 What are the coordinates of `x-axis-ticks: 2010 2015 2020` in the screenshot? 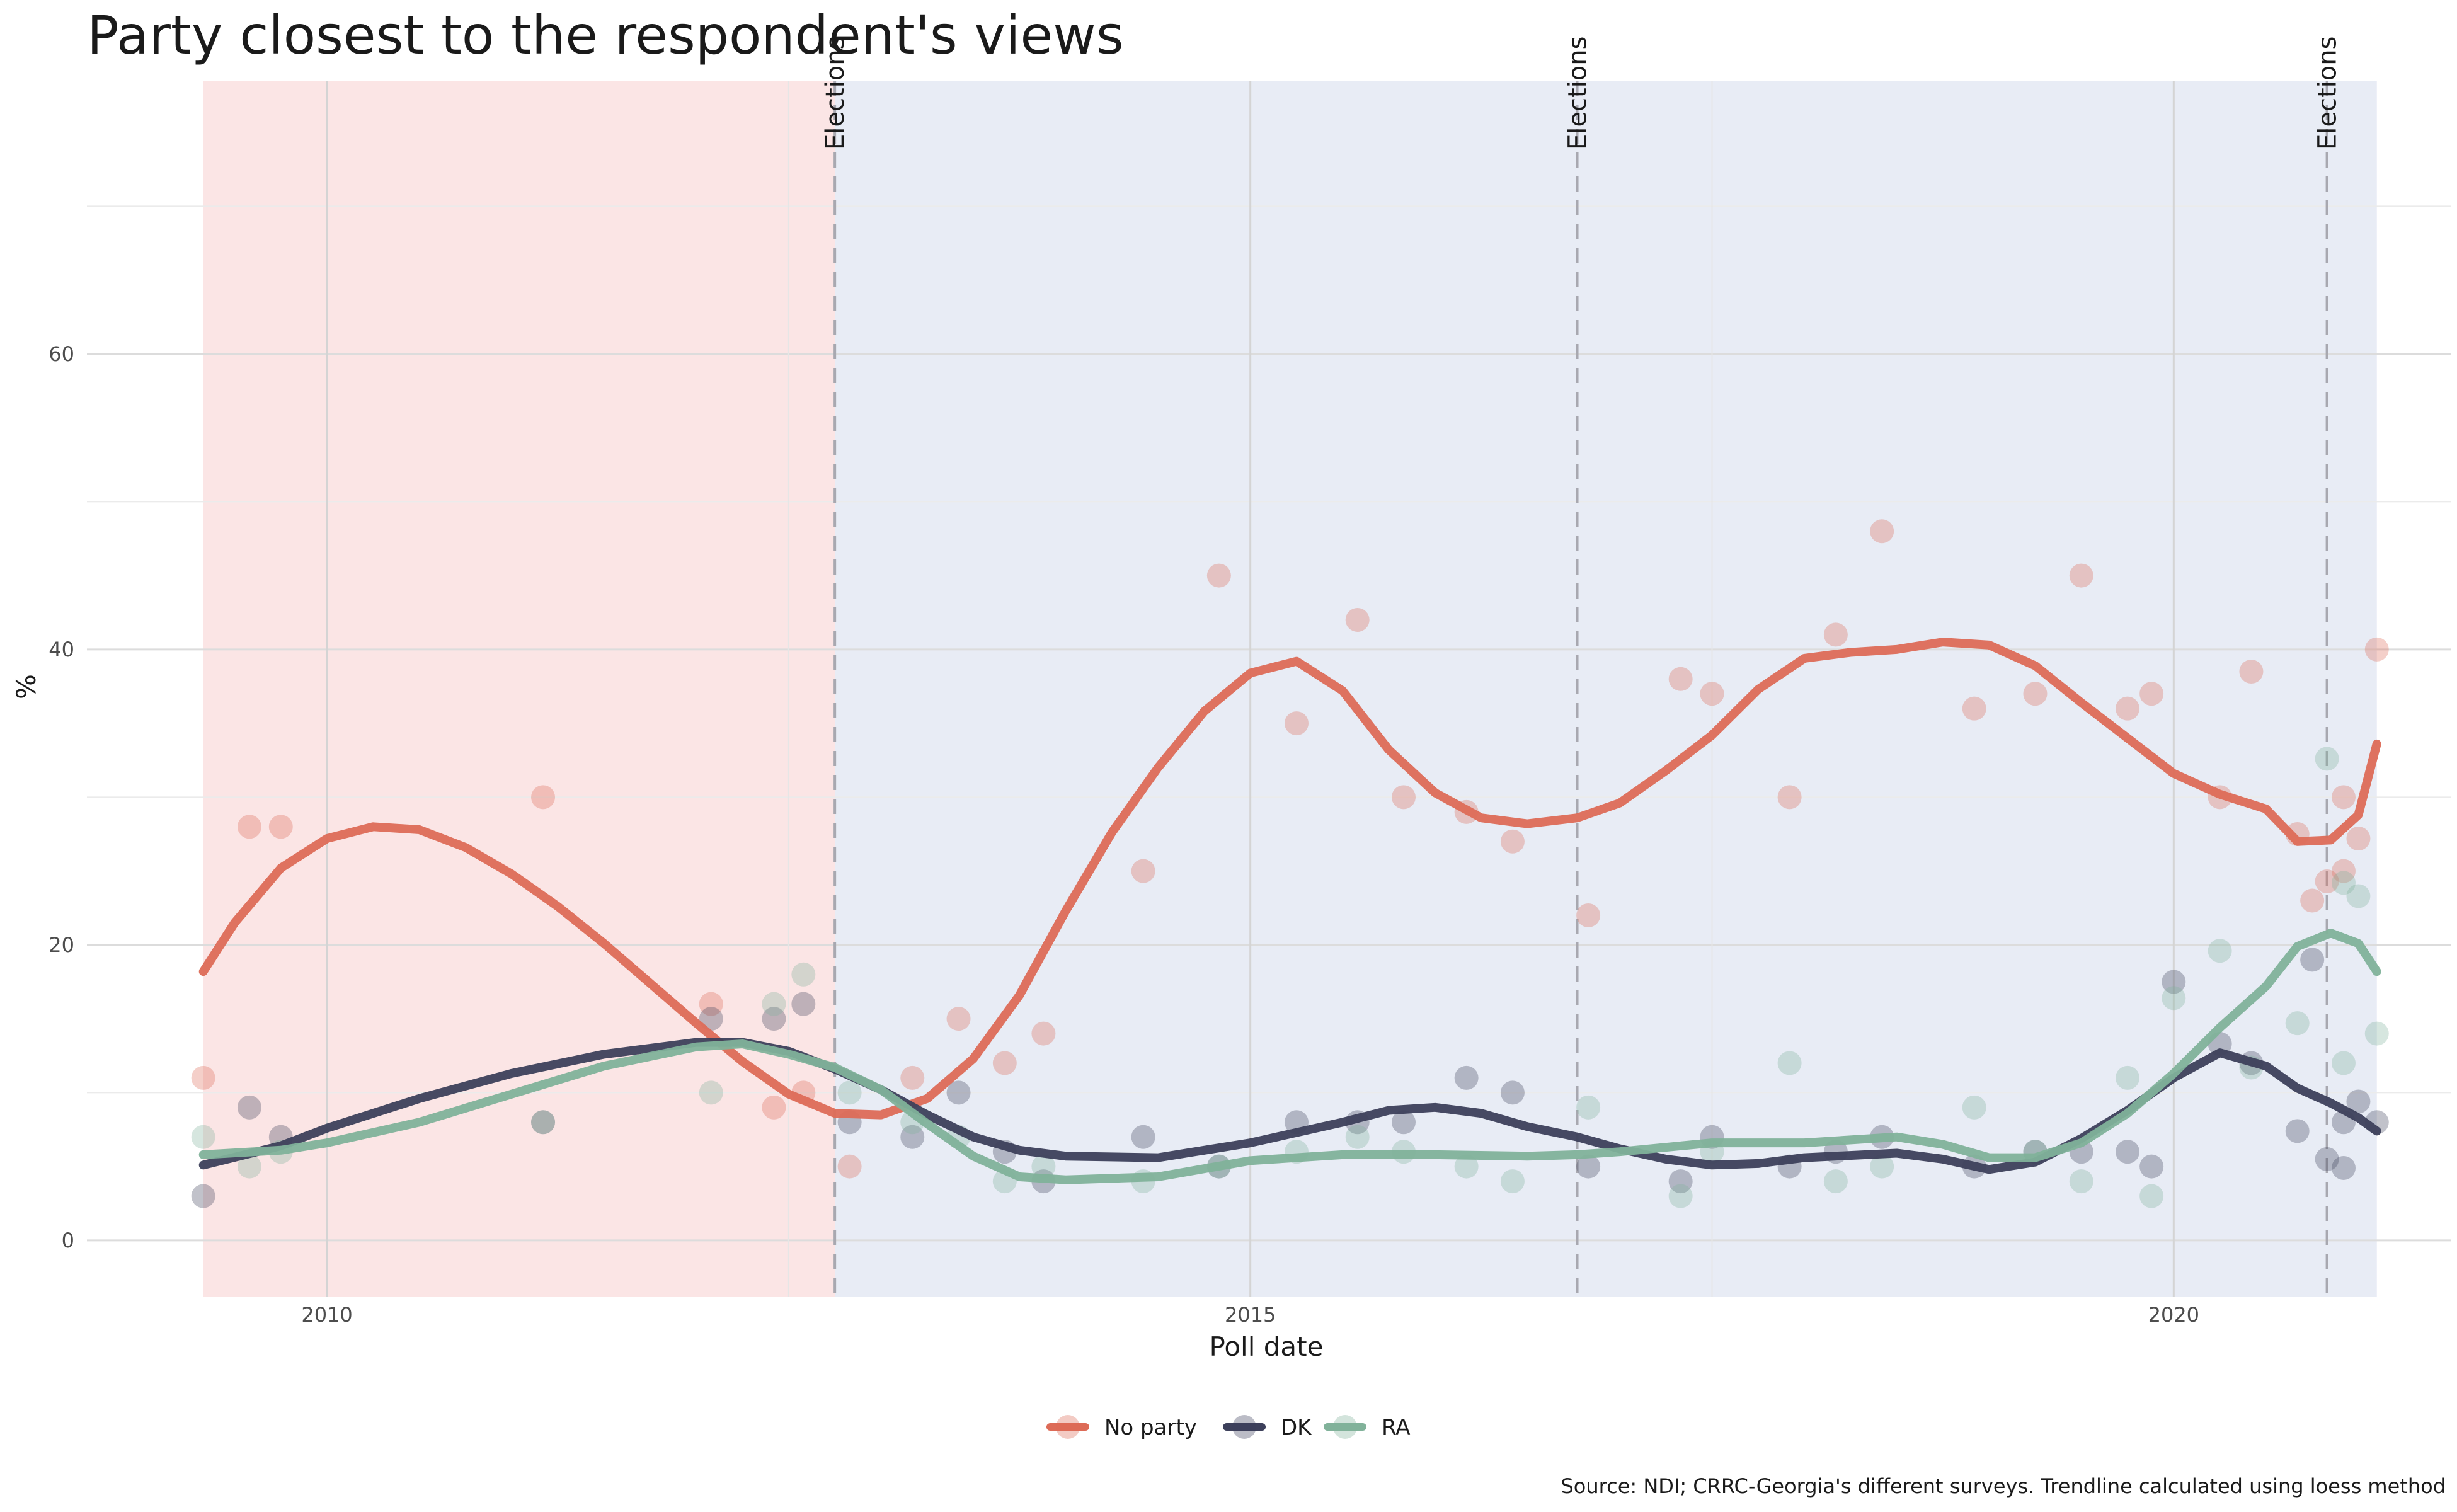 It's located at (1250, 1315).